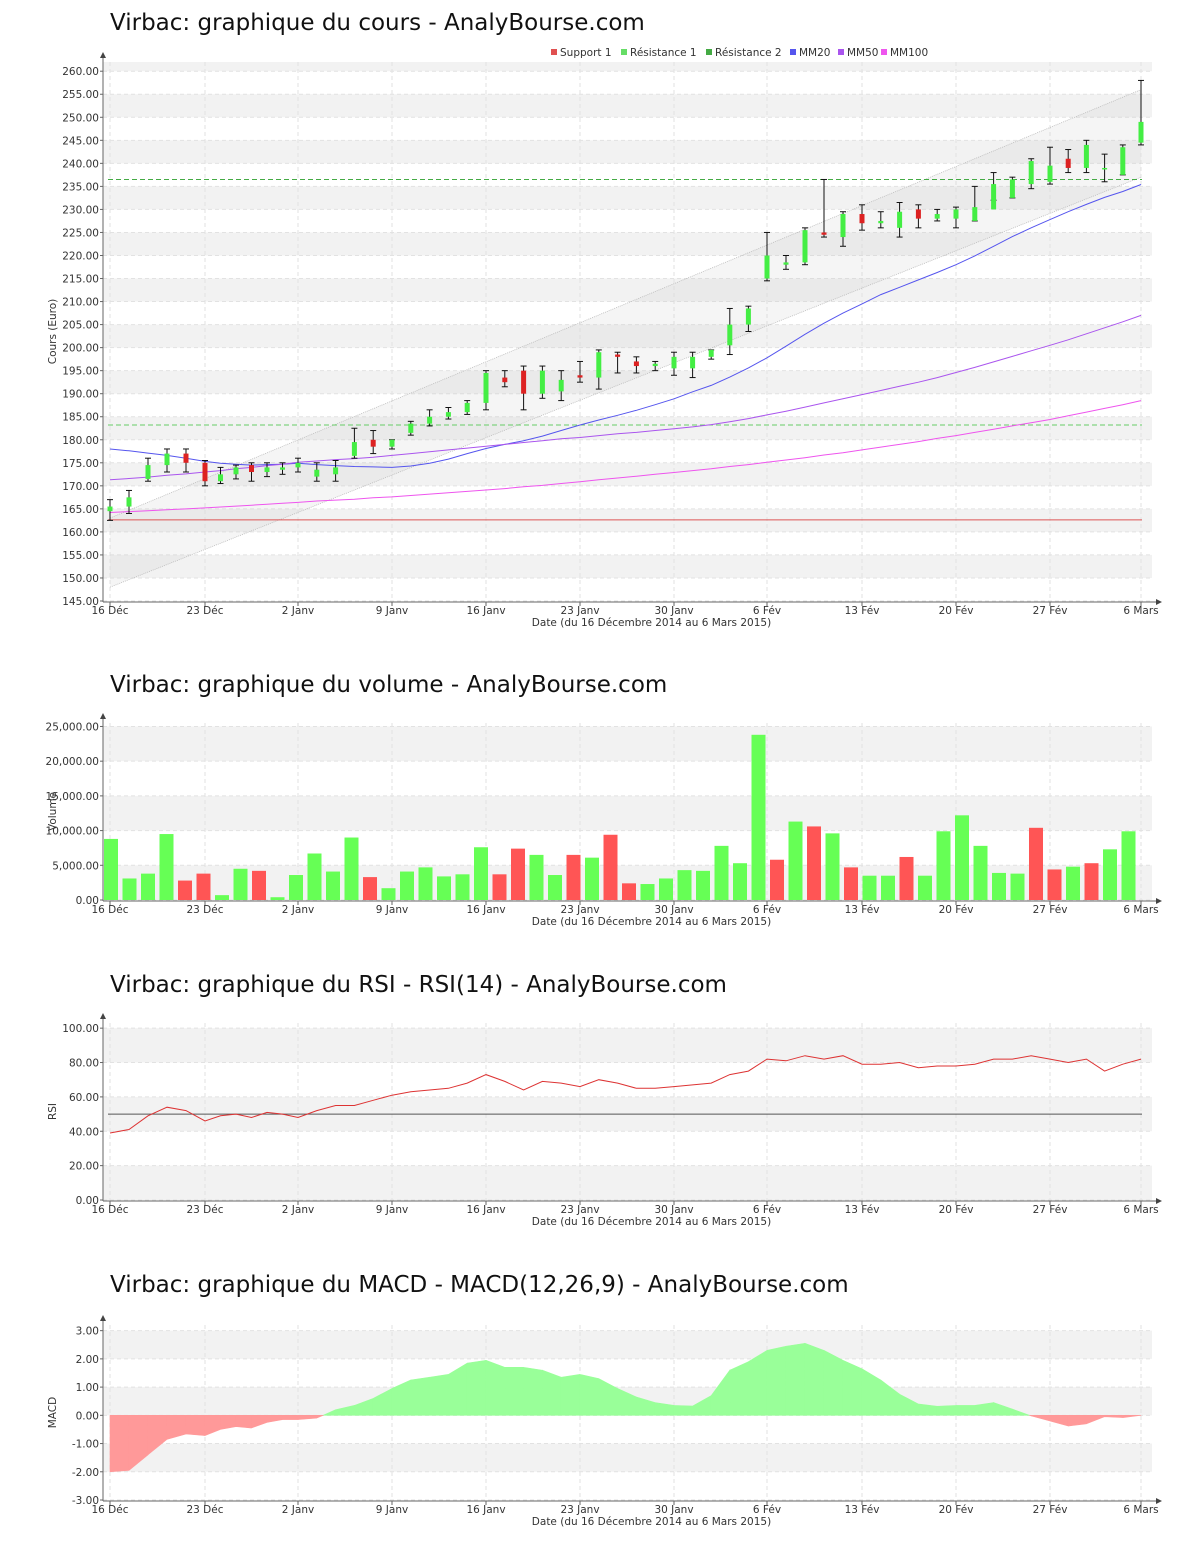 This screenshot has height=1550, width=1200. I want to click on macd-positive-area, so click(676, 1379).